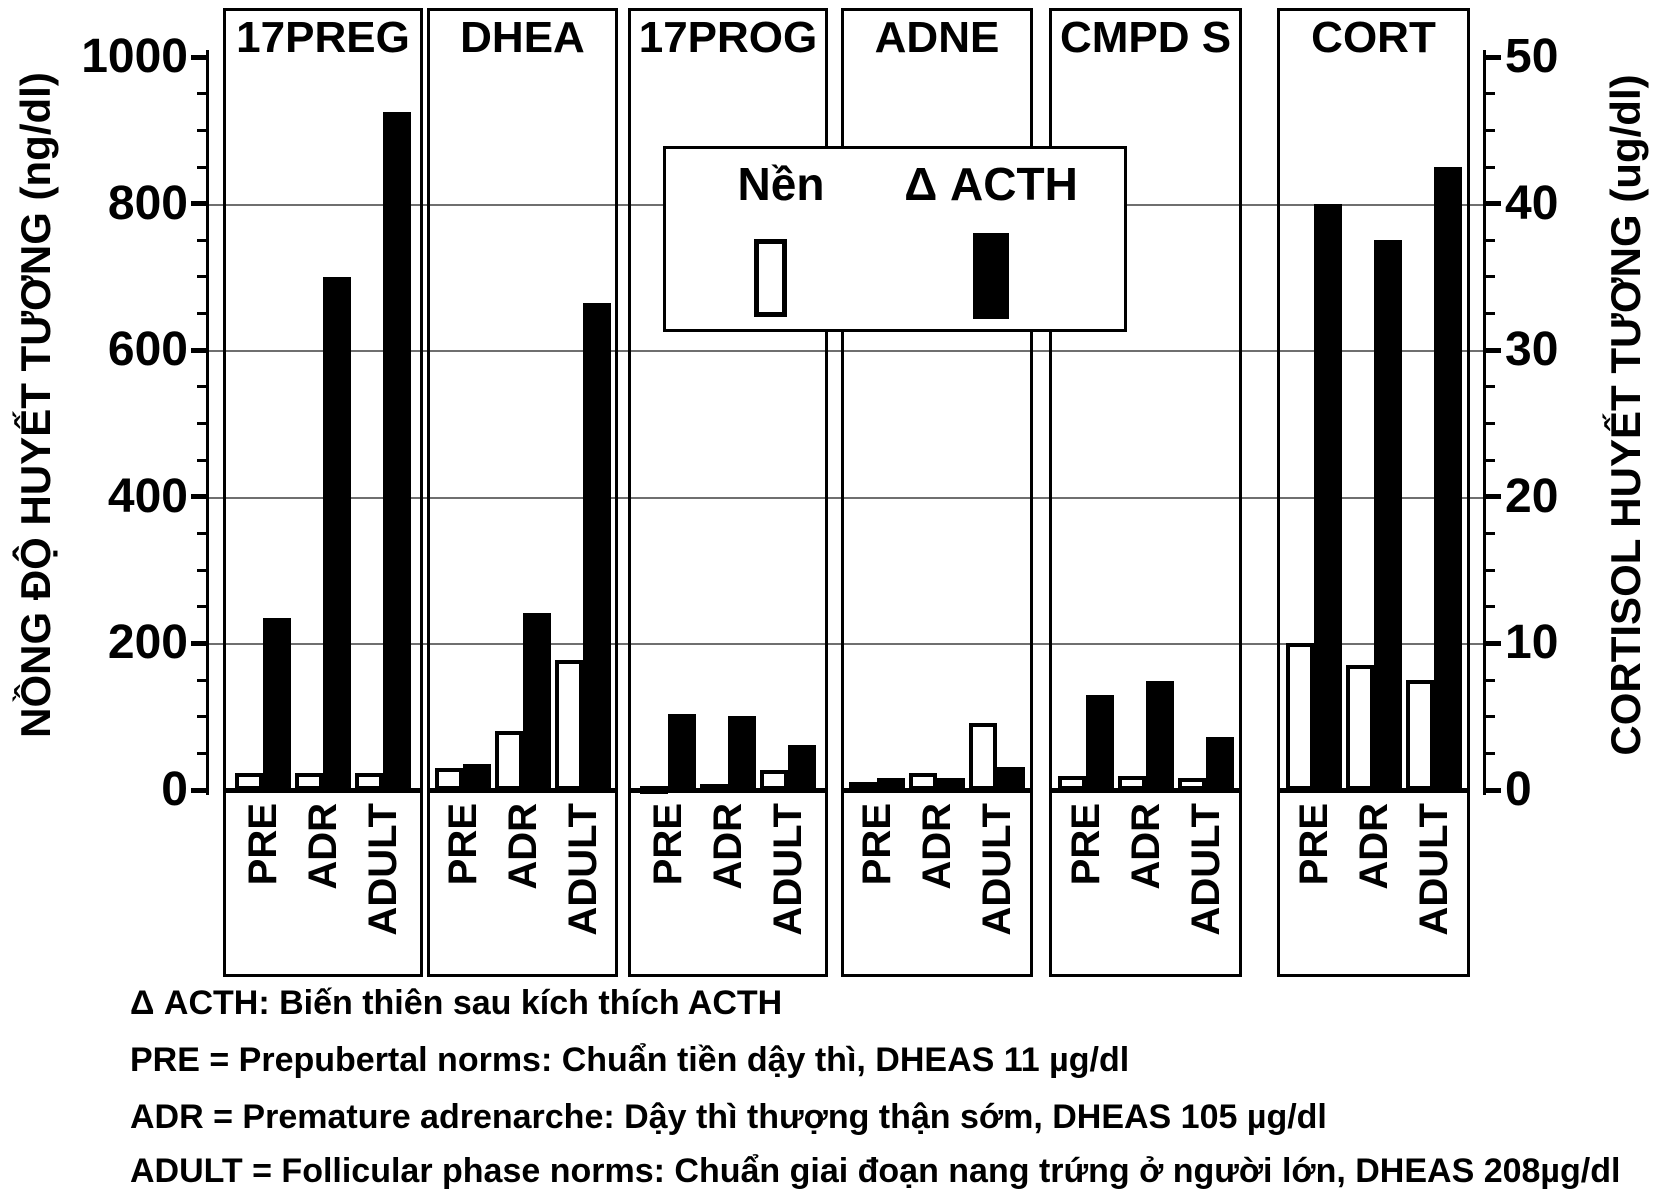 The width and height of the screenshot is (1667, 1190). What do you see at coordinates (1489, 94) in the screenshot?
I see `right-axis-minor-tick-47.5` at bounding box center [1489, 94].